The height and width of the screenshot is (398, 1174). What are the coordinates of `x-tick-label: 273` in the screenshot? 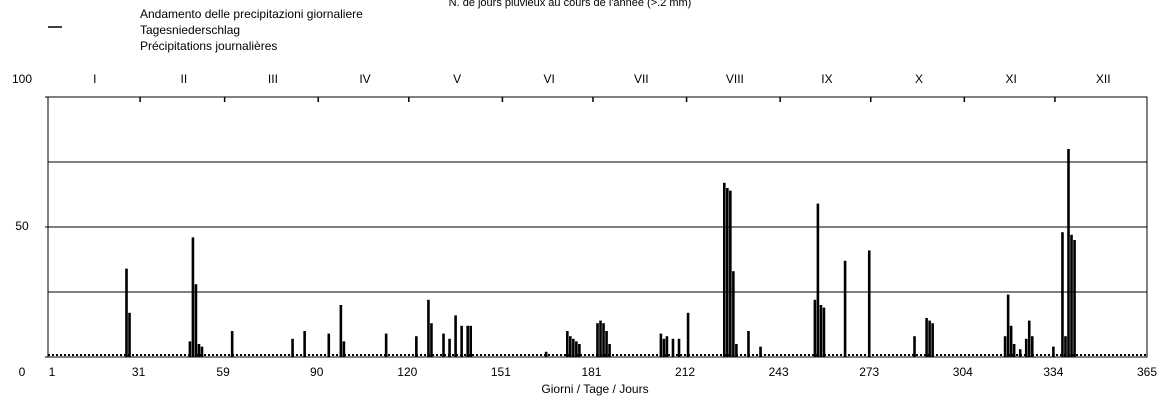 It's located at (869, 372).